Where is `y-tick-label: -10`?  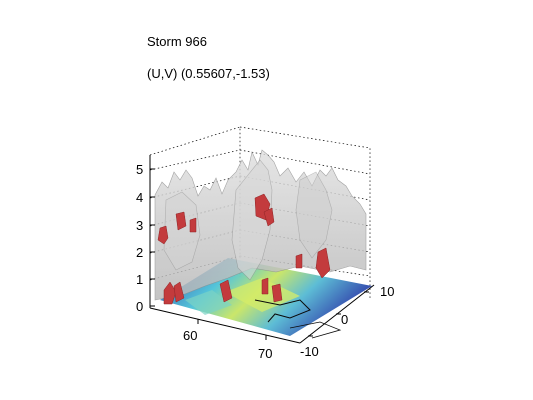
y-tick-label: -10 is located at coordinates (309, 351).